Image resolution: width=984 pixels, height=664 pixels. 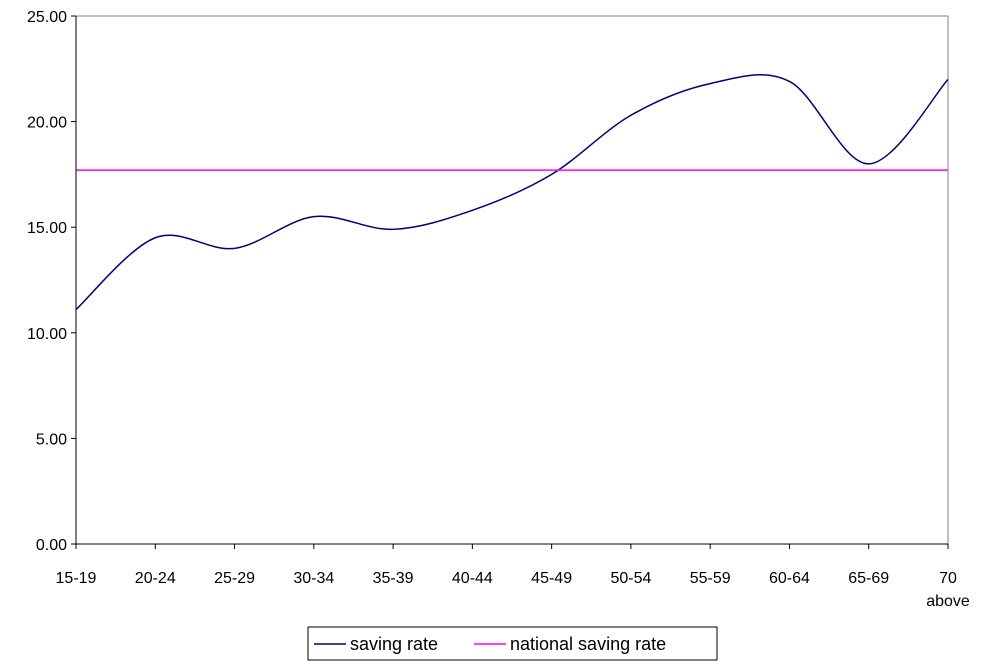 I want to click on y-tick-label: 5.00, so click(x=51, y=439).